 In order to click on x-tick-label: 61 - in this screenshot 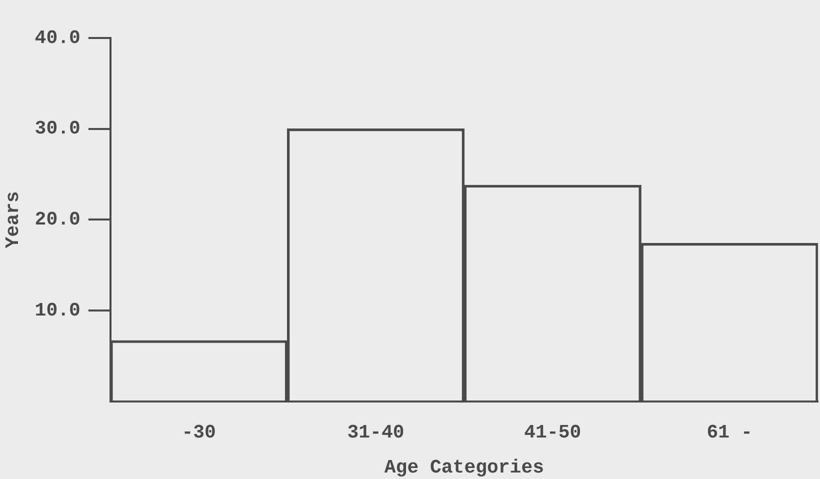, I will do `click(729, 433)`.